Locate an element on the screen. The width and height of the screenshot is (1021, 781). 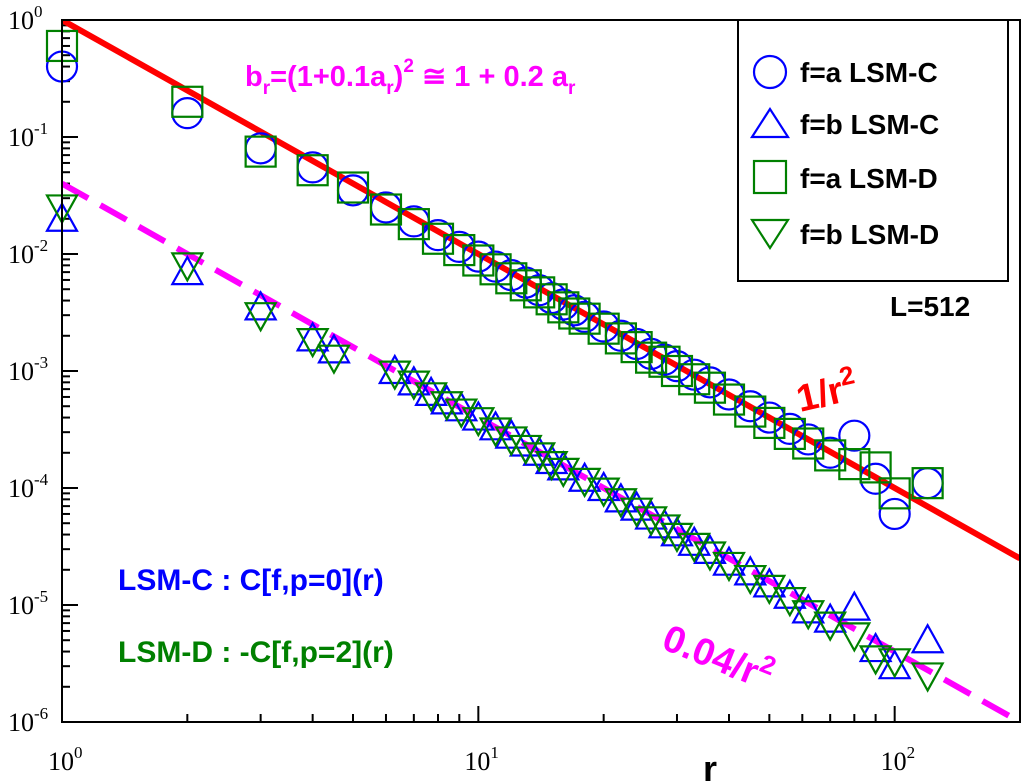
y-tick-label: 10⁻⁴ is located at coordinates (28, 486).